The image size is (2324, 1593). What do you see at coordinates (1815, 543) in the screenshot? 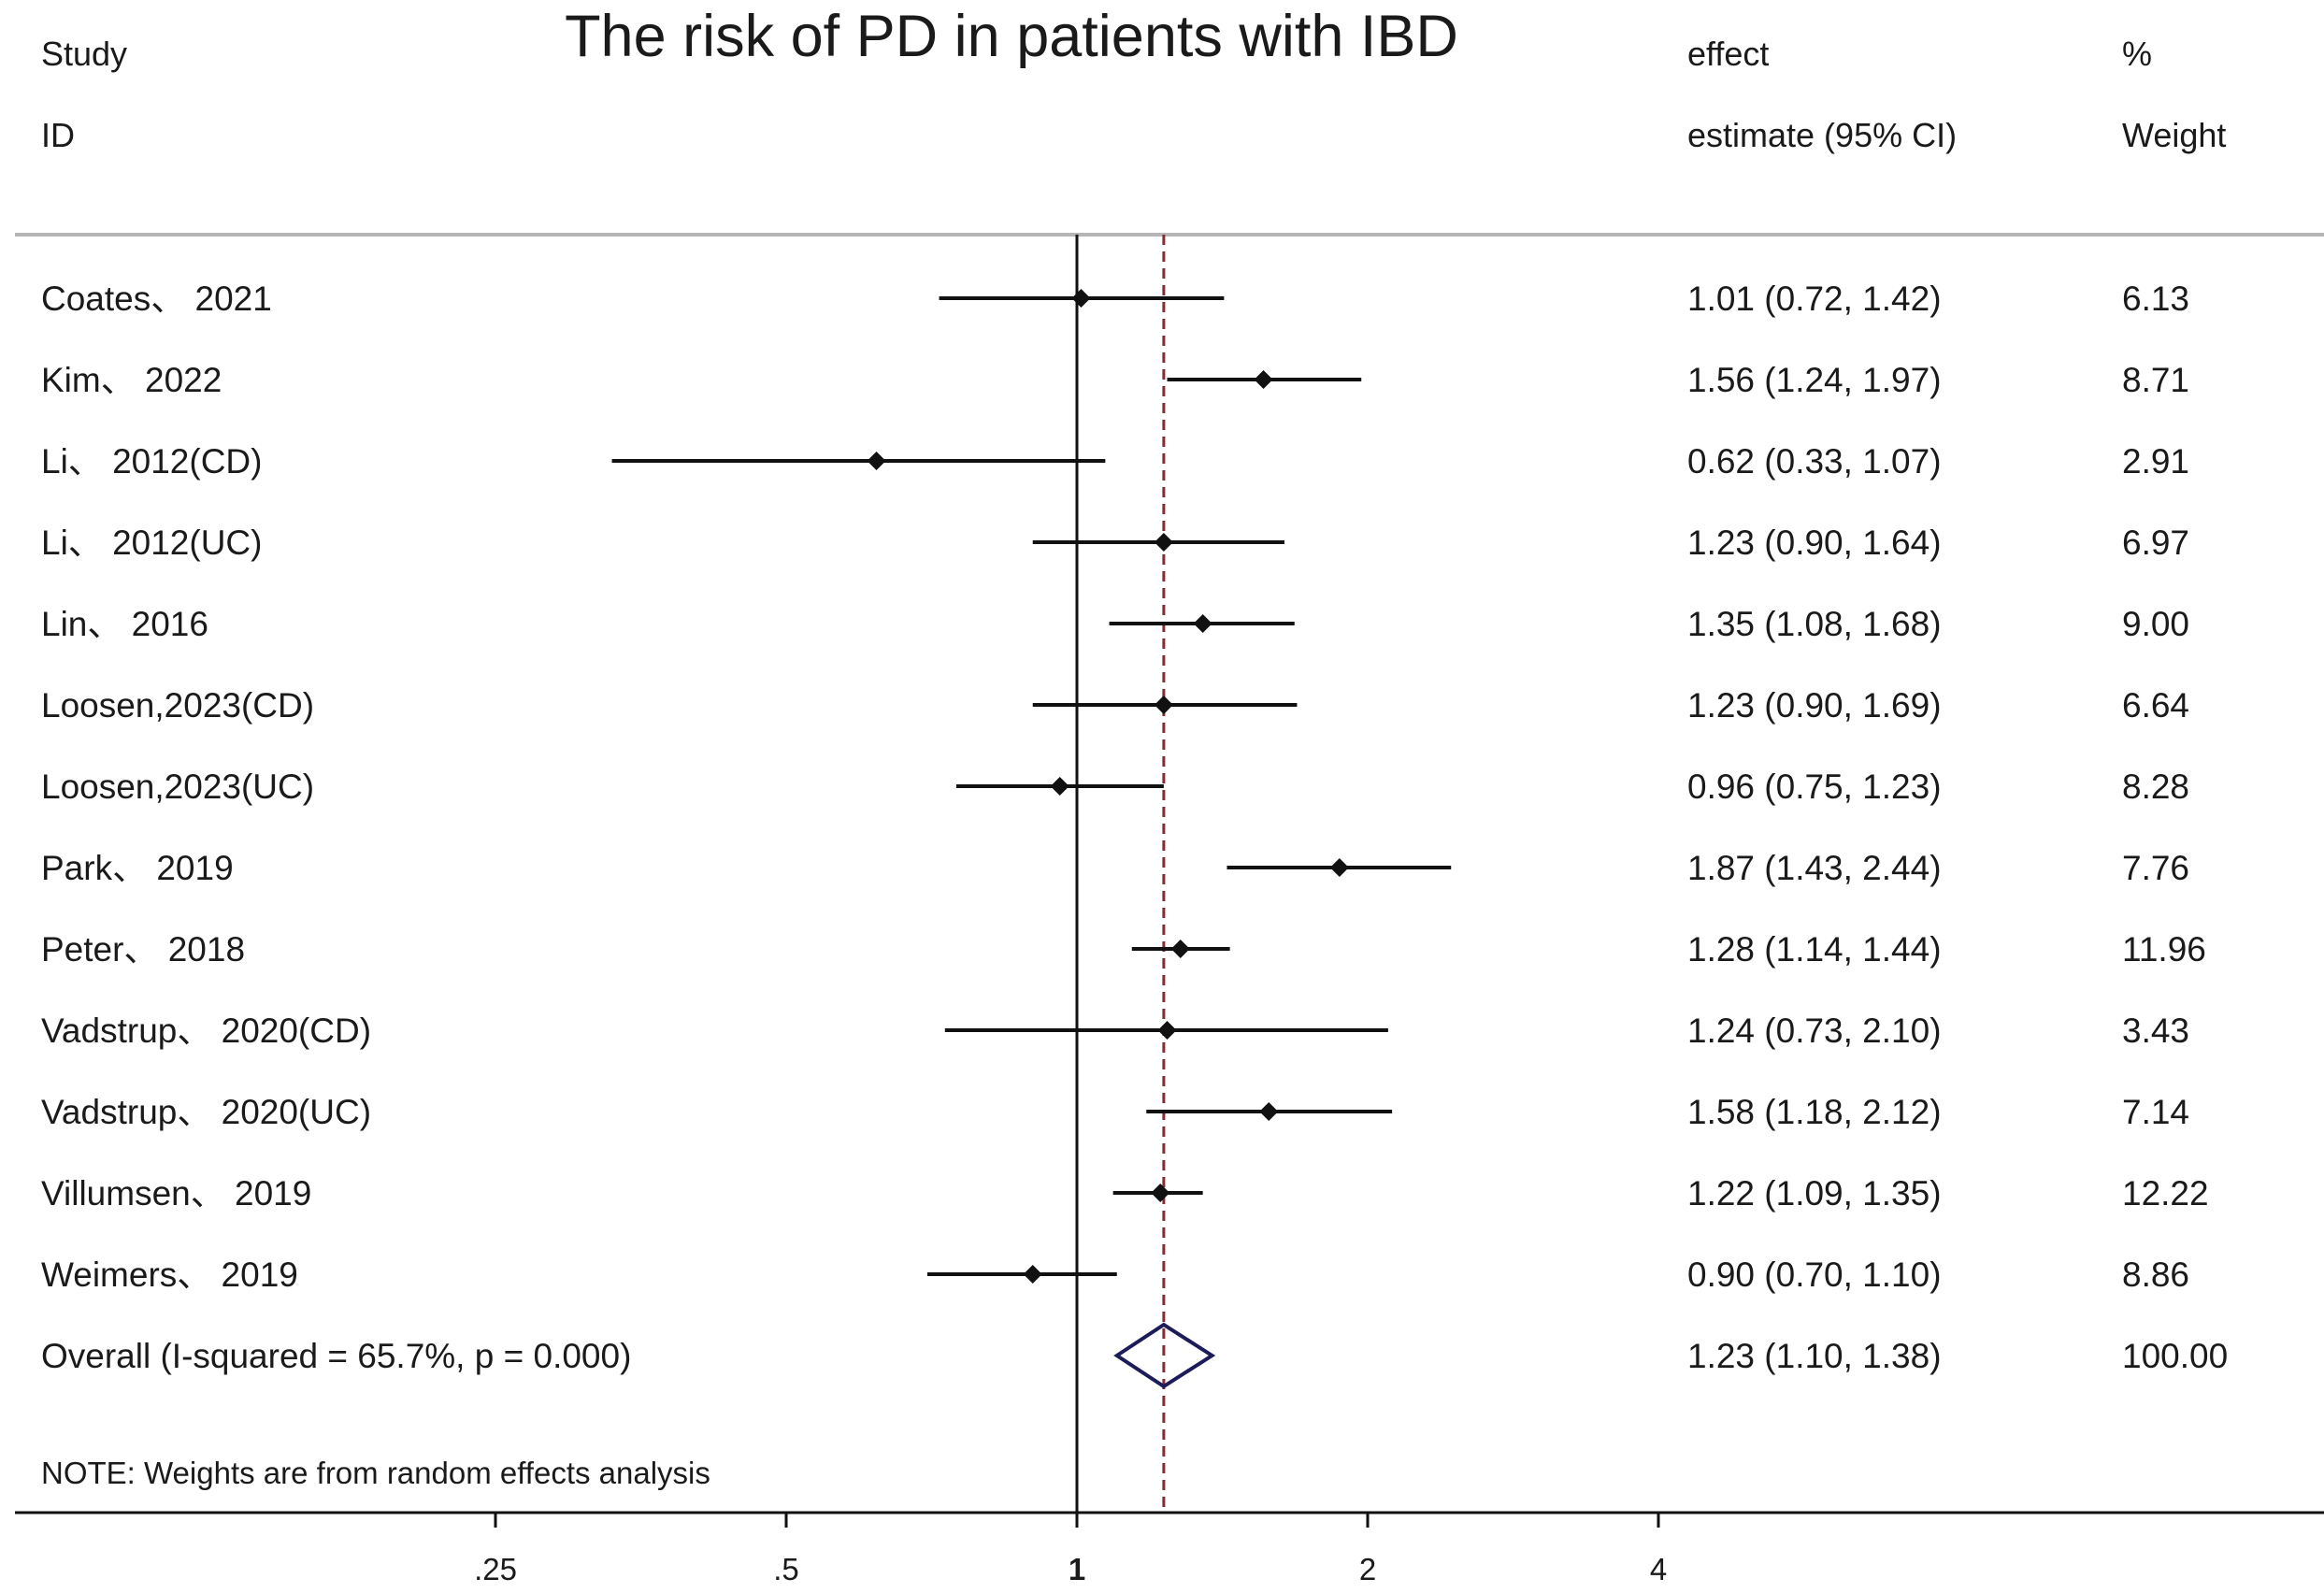
I see `effect-estimate: 1.23 (0.90, 1.64)` at bounding box center [1815, 543].